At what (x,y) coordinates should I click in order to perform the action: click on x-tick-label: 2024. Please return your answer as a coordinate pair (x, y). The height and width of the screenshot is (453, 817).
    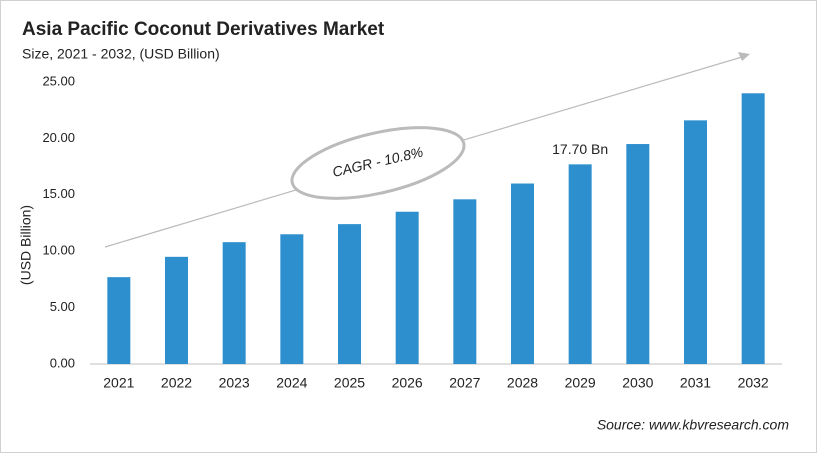
    Looking at the image, I should click on (291, 383).